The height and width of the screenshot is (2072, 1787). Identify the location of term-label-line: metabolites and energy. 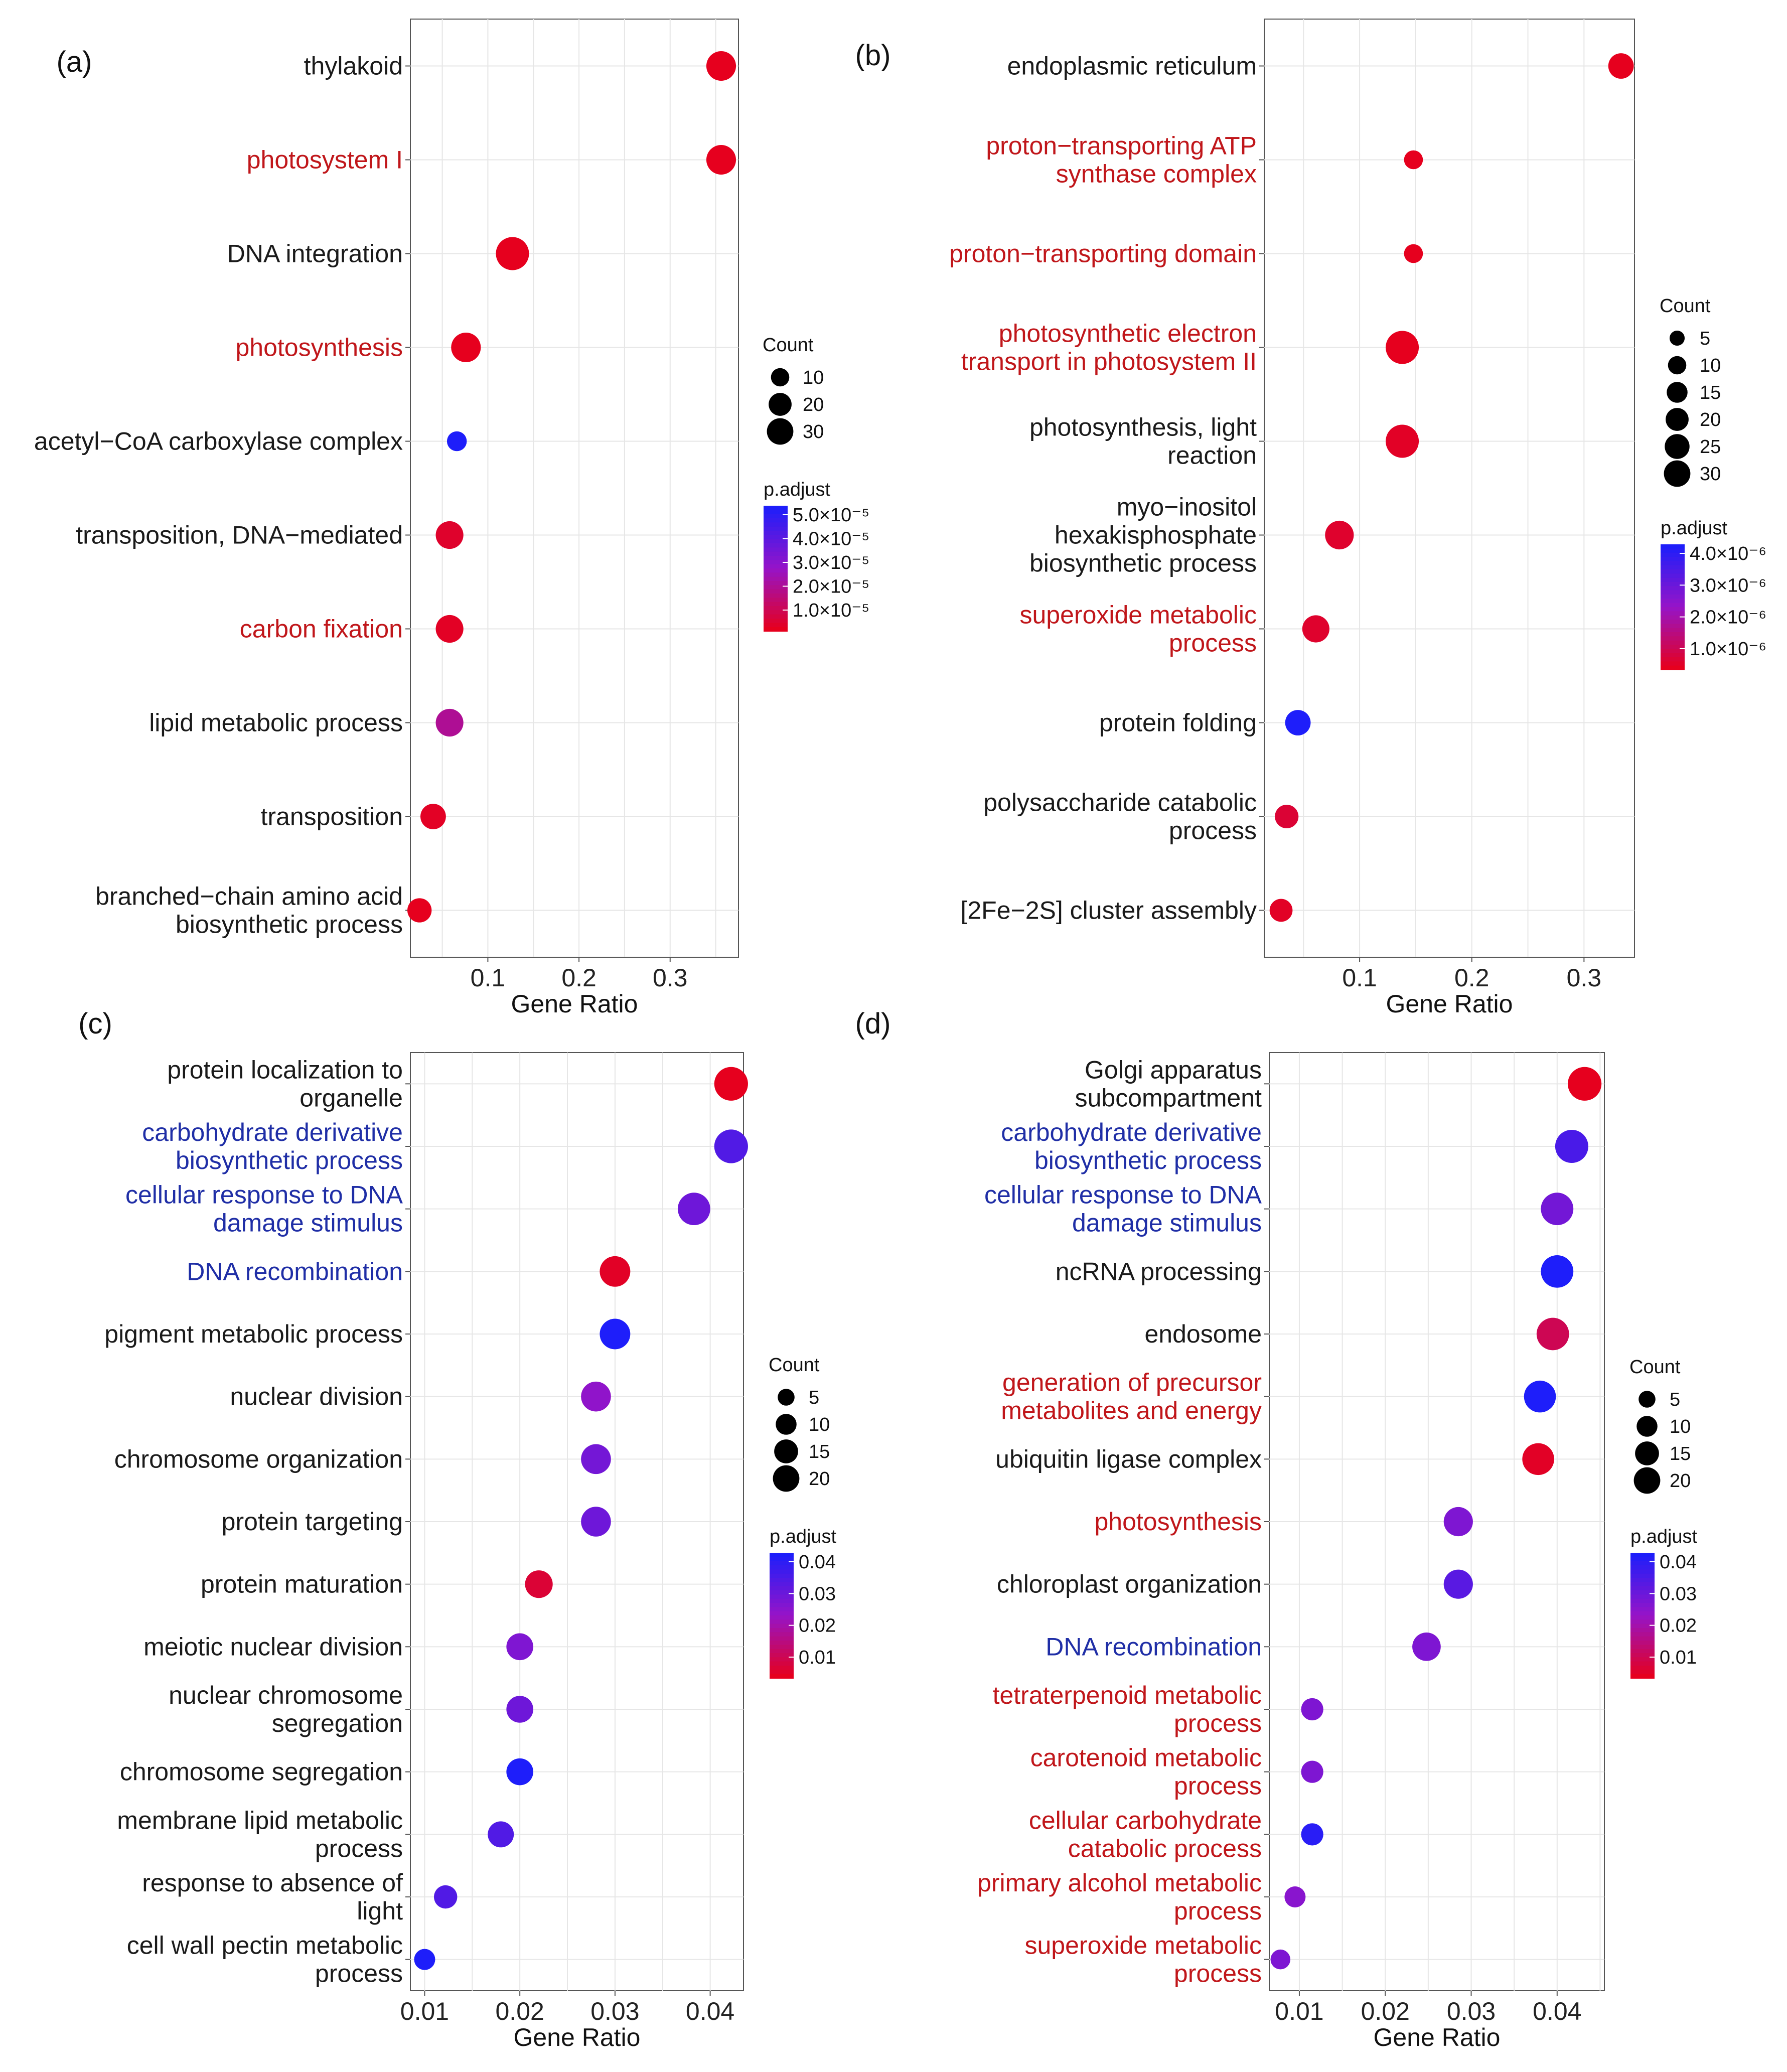
(1131, 1411).